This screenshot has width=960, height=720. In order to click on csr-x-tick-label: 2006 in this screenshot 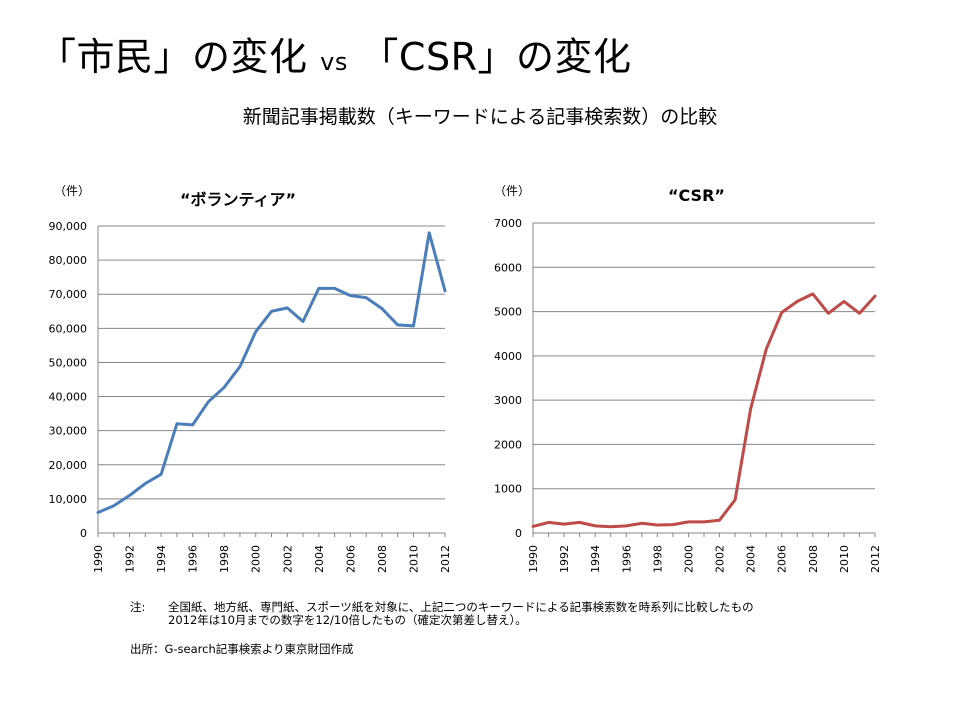, I will do `click(782, 559)`.